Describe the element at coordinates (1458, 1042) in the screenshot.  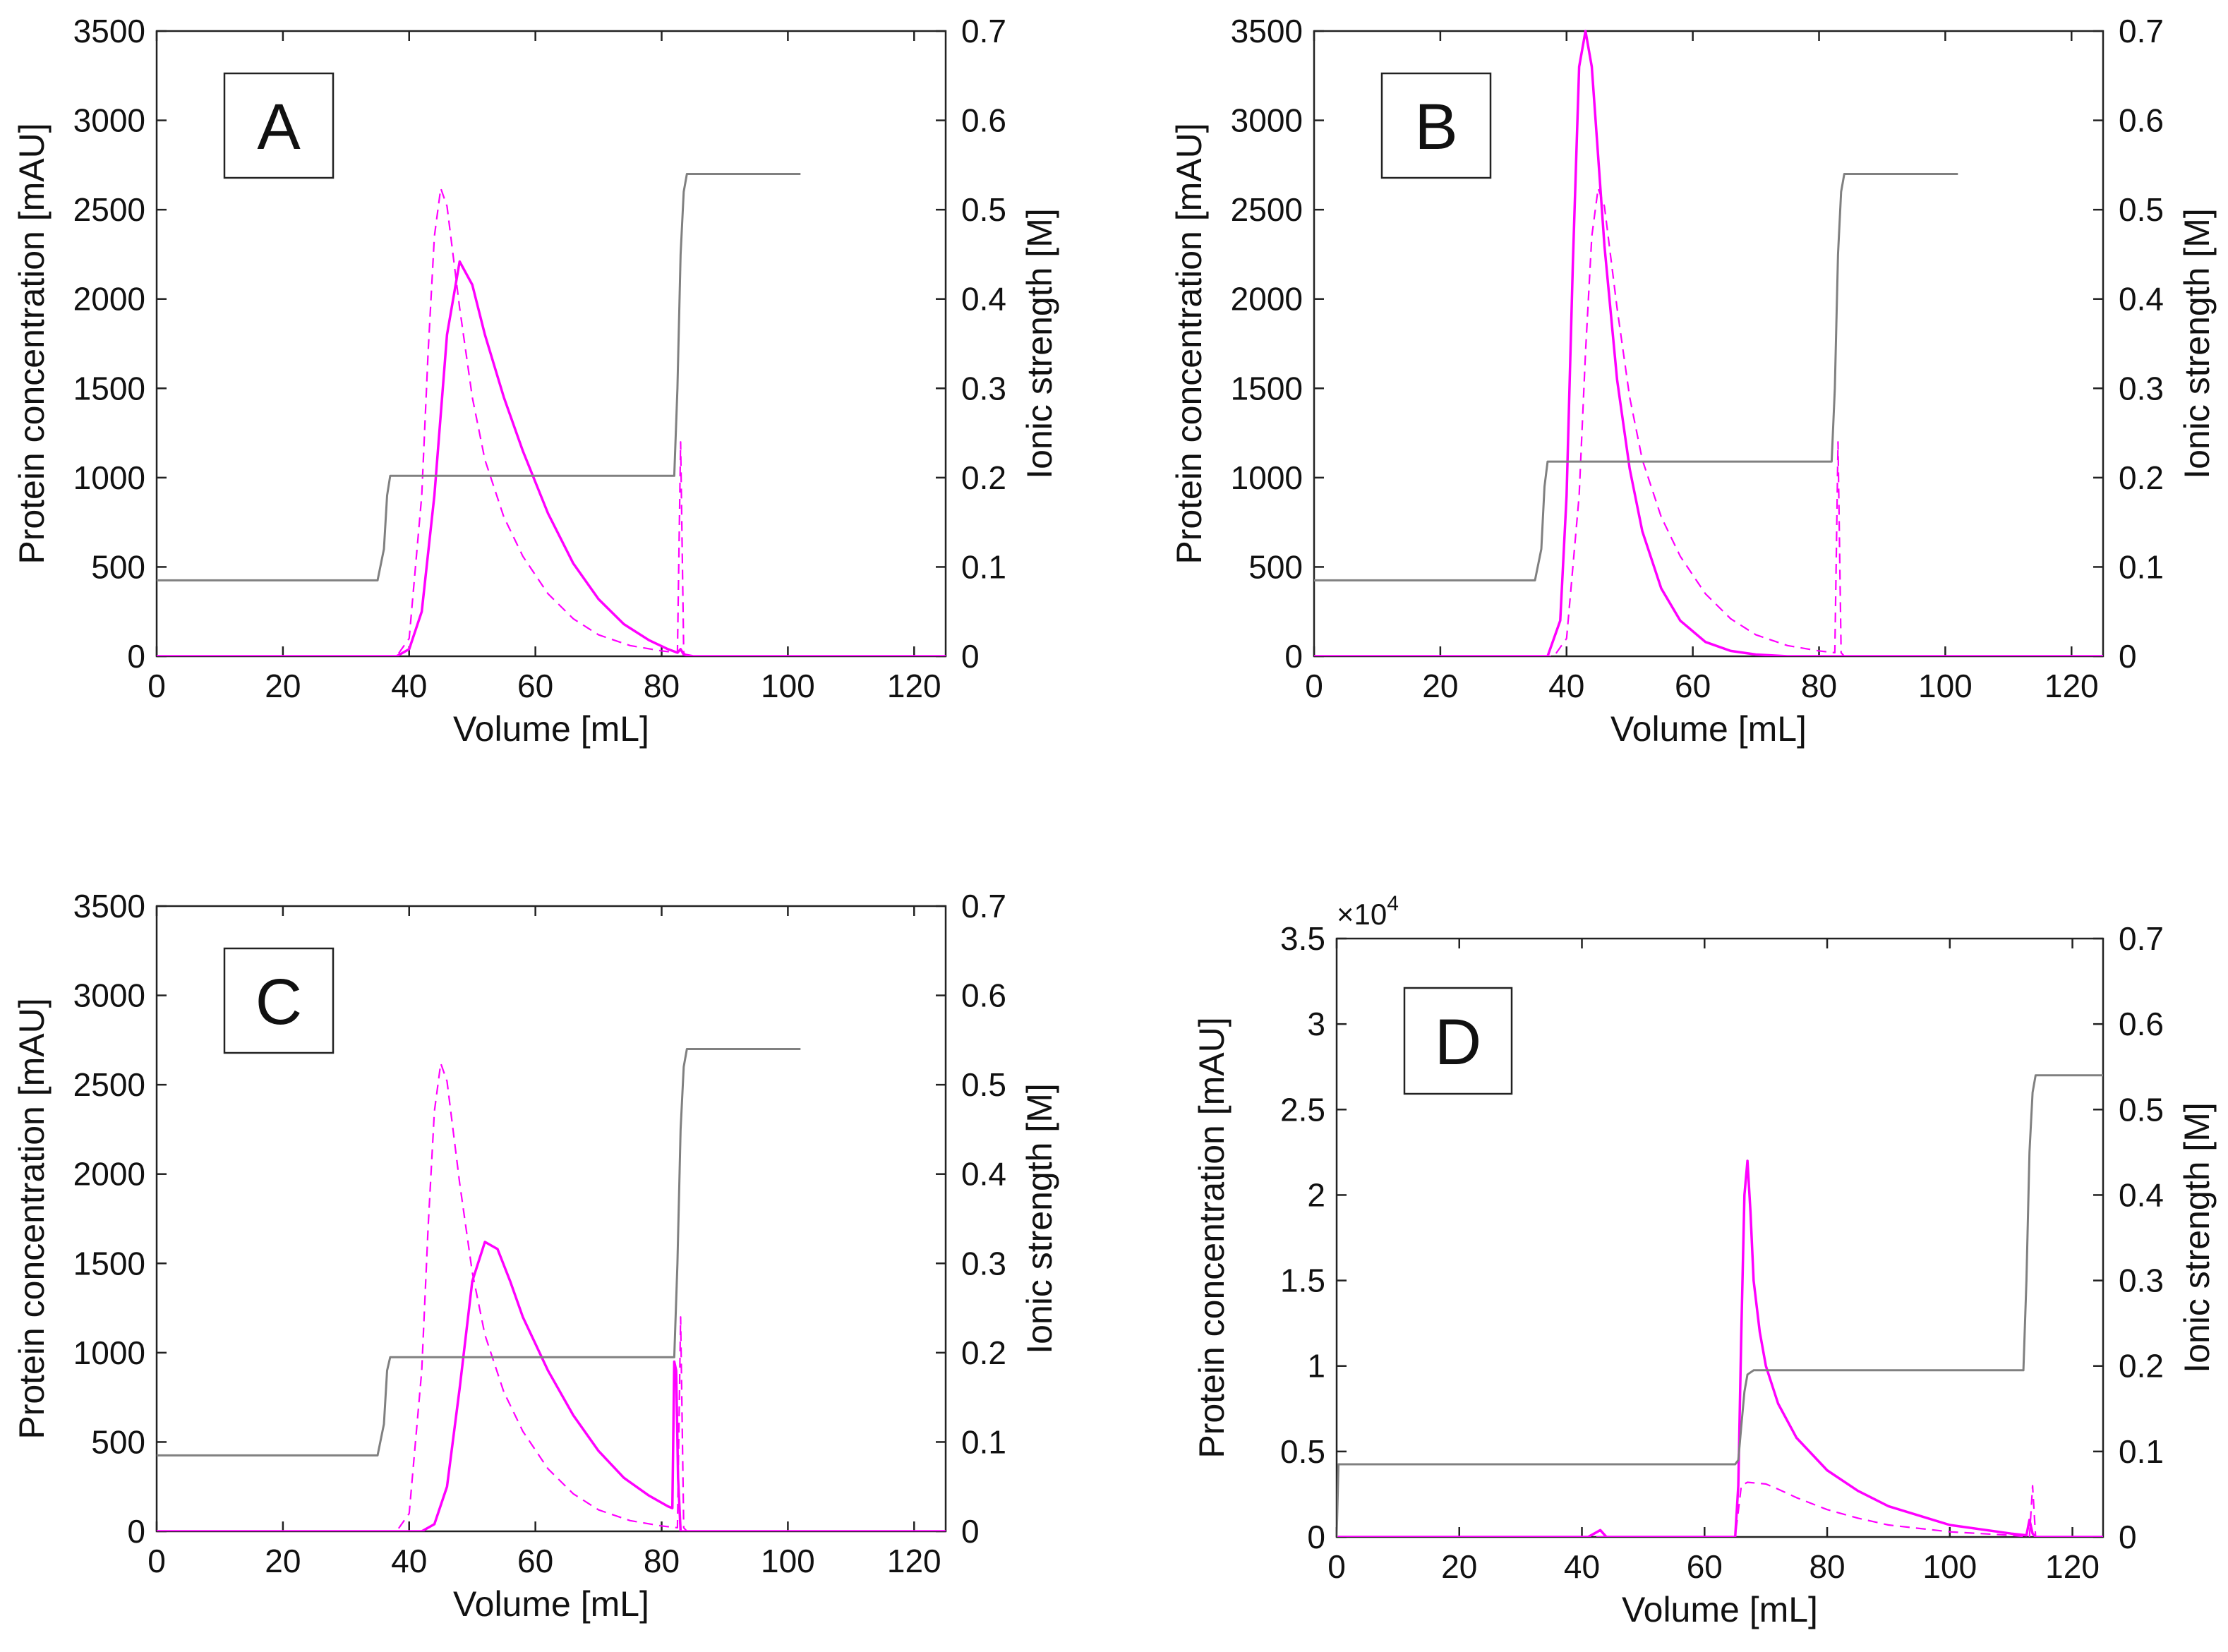
I see `panel-label: D` at that location.